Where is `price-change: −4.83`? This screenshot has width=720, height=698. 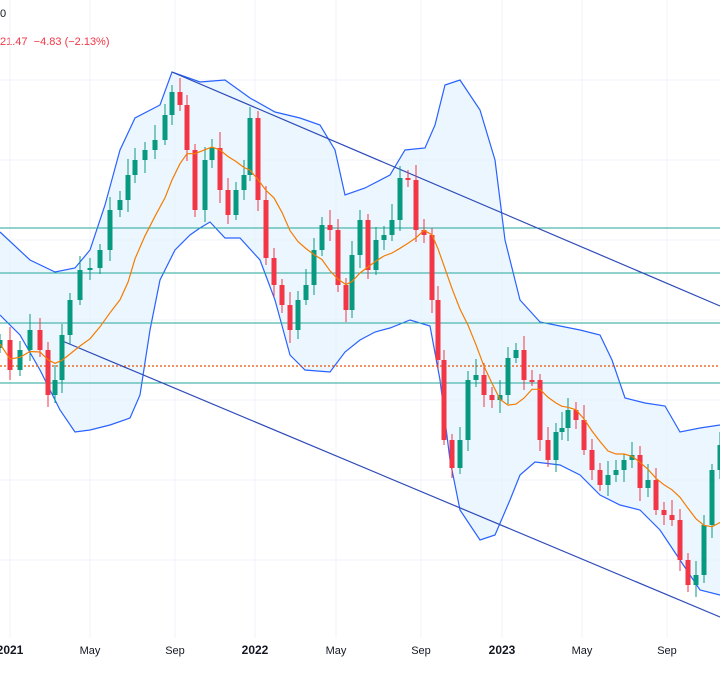 price-change: −4.83 is located at coordinates (47, 42).